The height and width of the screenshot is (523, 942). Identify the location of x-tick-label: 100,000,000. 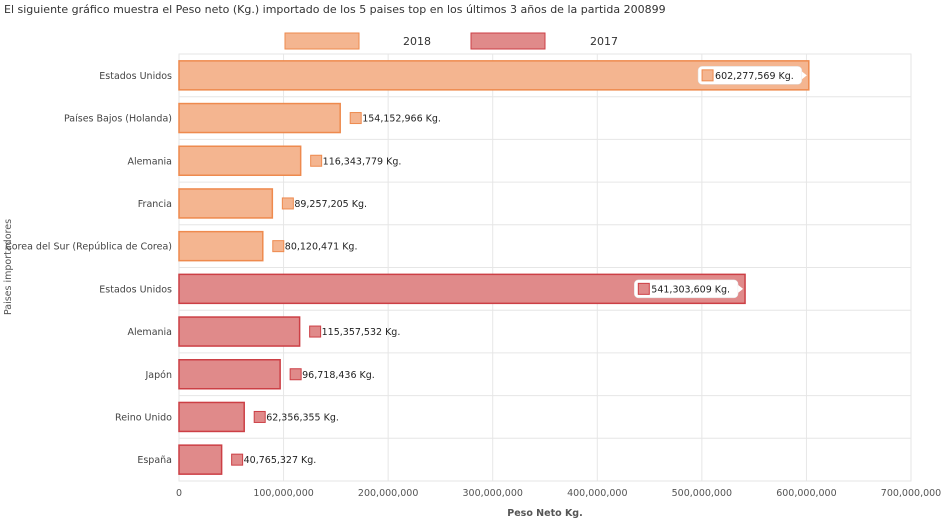
(283, 493).